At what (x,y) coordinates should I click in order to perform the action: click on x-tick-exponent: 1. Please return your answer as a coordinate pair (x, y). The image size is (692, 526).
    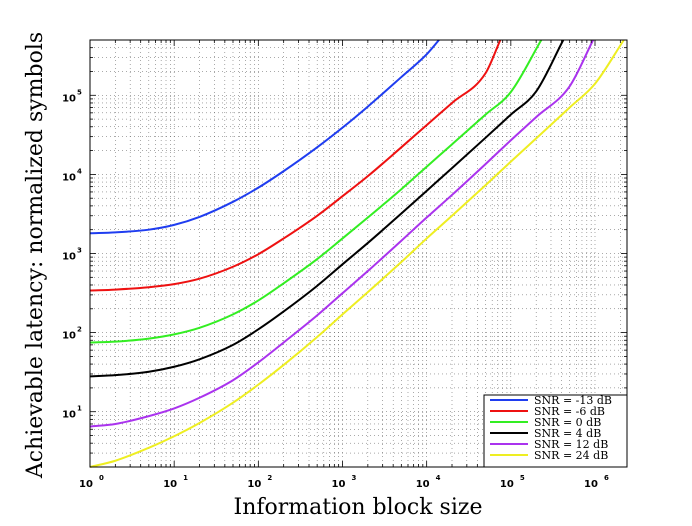
    Looking at the image, I should click on (185, 478).